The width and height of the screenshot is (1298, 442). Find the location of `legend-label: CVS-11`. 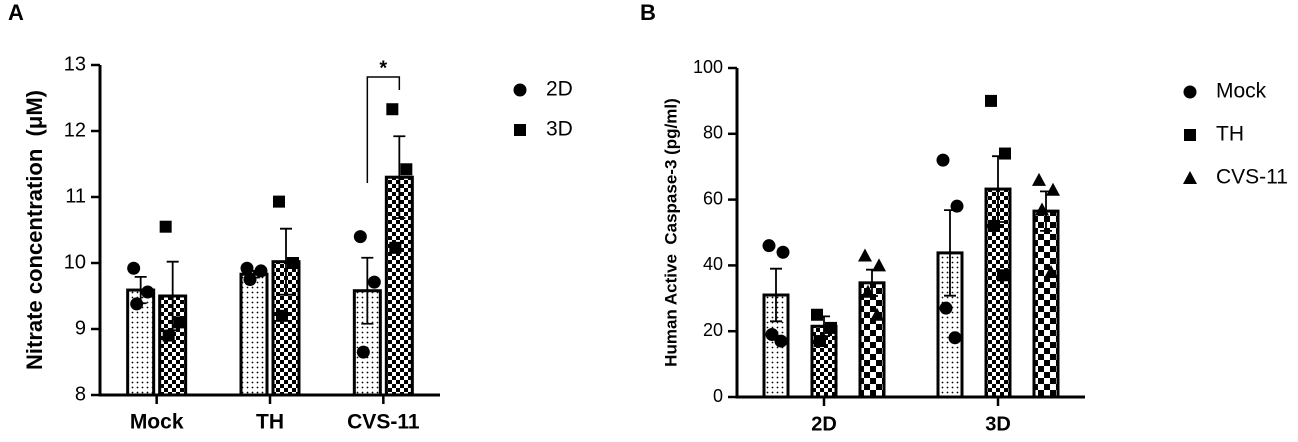

legend-label: CVS-11 is located at coordinates (1252, 177).